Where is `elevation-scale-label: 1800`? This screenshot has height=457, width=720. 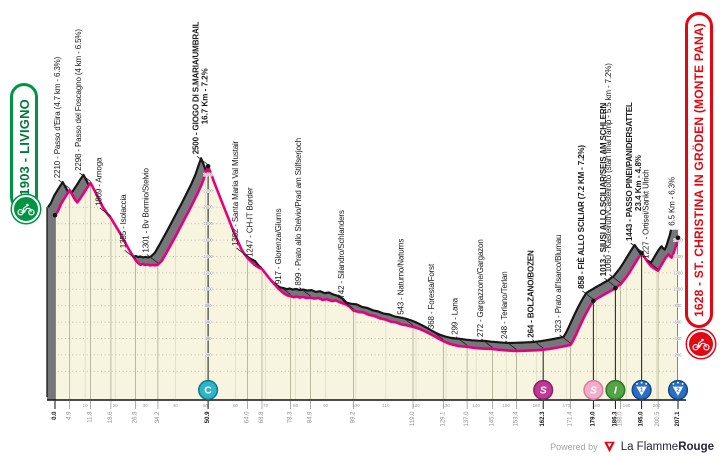 elevation-scale-label: 1800 is located at coordinates (208, 223).